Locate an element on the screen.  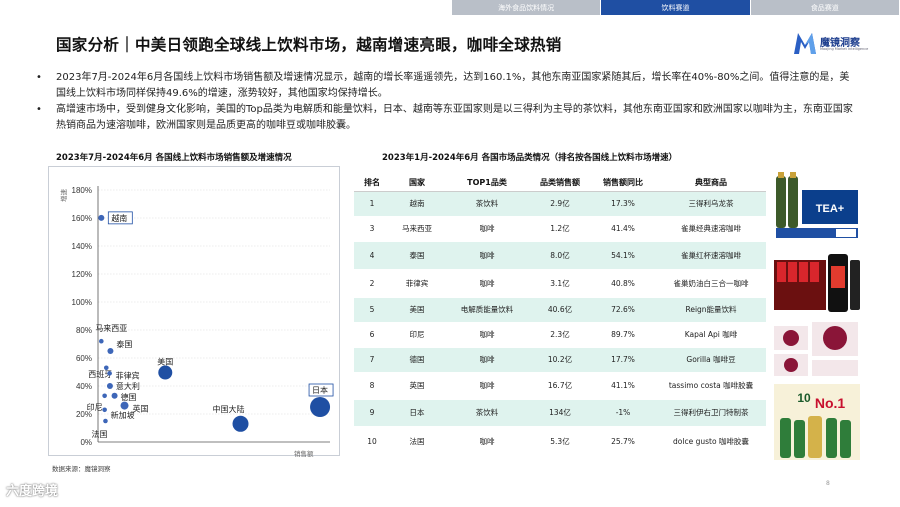
y-tick-label: 0% is located at coordinates (86, 442).